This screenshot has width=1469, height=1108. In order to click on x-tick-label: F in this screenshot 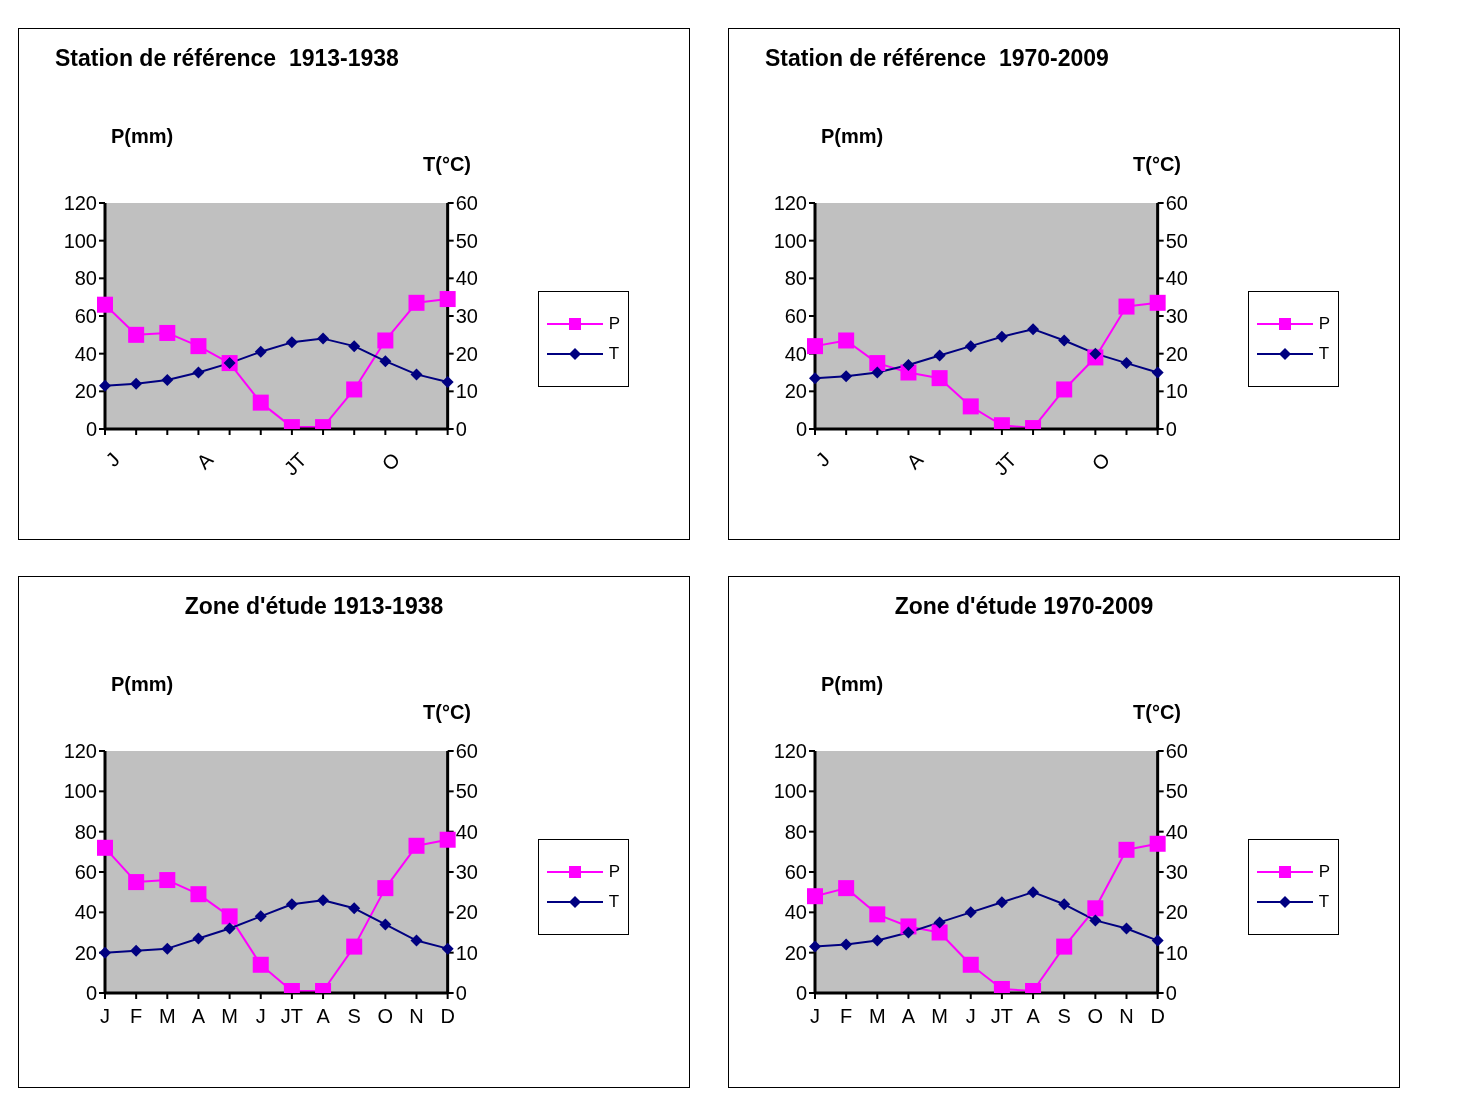, I will do `click(136, 1016)`.